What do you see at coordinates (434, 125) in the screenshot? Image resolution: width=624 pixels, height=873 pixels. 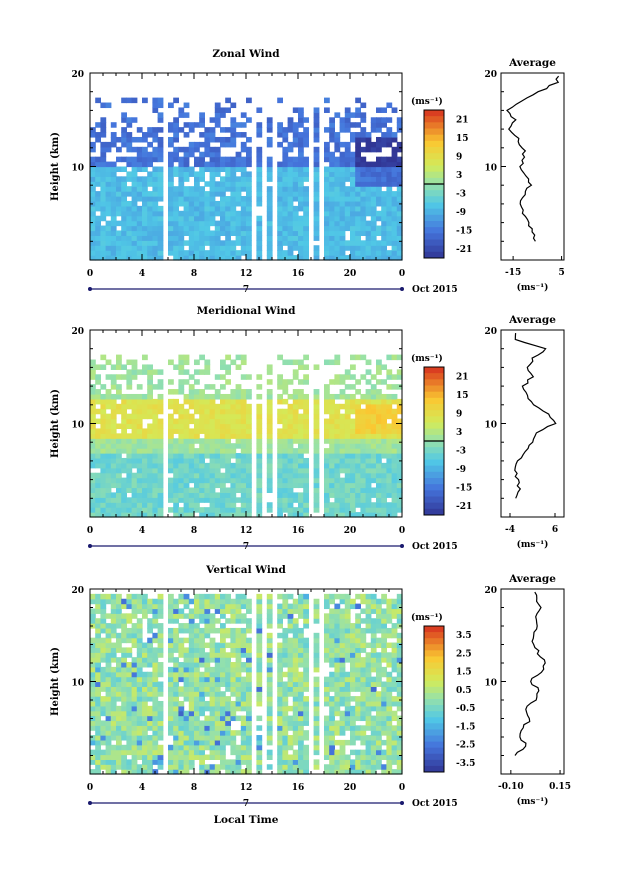 I see `colorbar-segment` at bounding box center [434, 125].